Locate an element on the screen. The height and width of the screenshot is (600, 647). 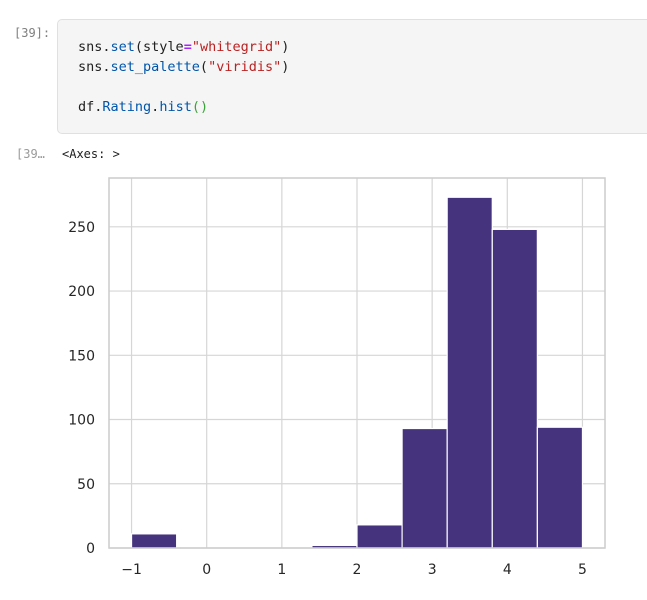
x-tick-label: 5 is located at coordinates (582, 570).